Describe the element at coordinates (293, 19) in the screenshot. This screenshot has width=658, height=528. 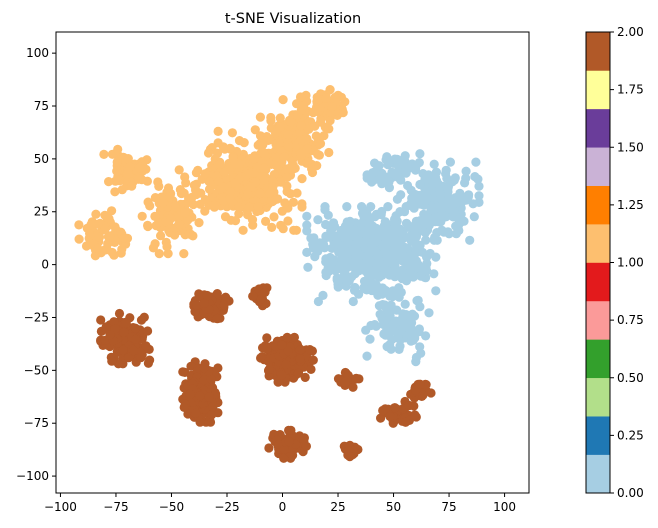
I see `chart-title: t-SNE Visualization` at that location.